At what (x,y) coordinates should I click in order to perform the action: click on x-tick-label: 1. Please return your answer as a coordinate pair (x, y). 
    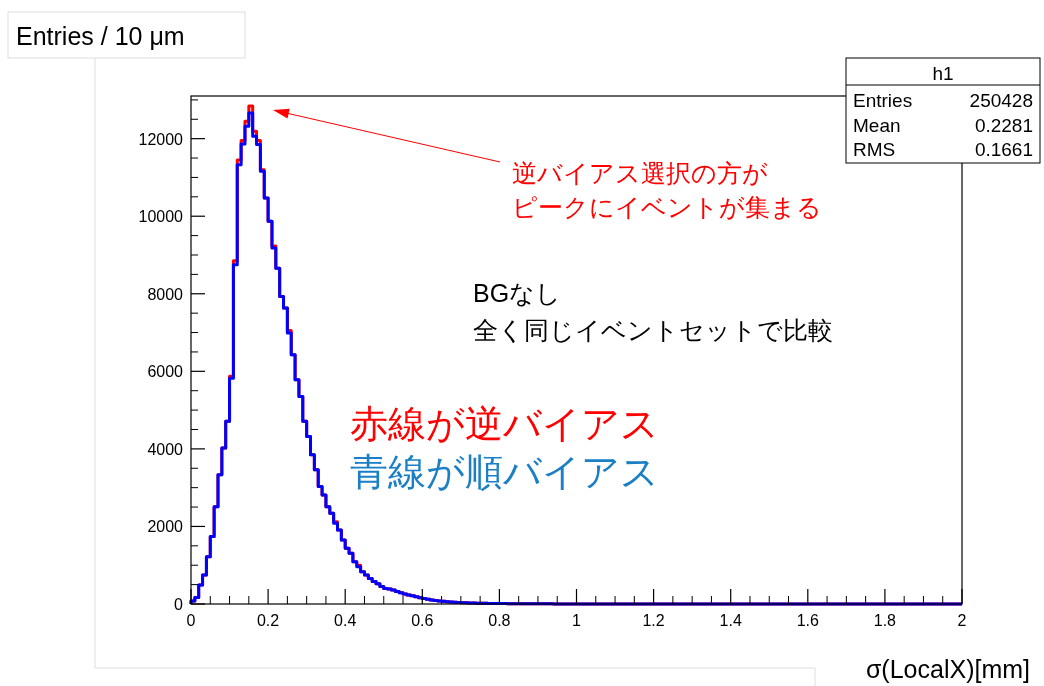
    Looking at the image, I should click on (577, 620).